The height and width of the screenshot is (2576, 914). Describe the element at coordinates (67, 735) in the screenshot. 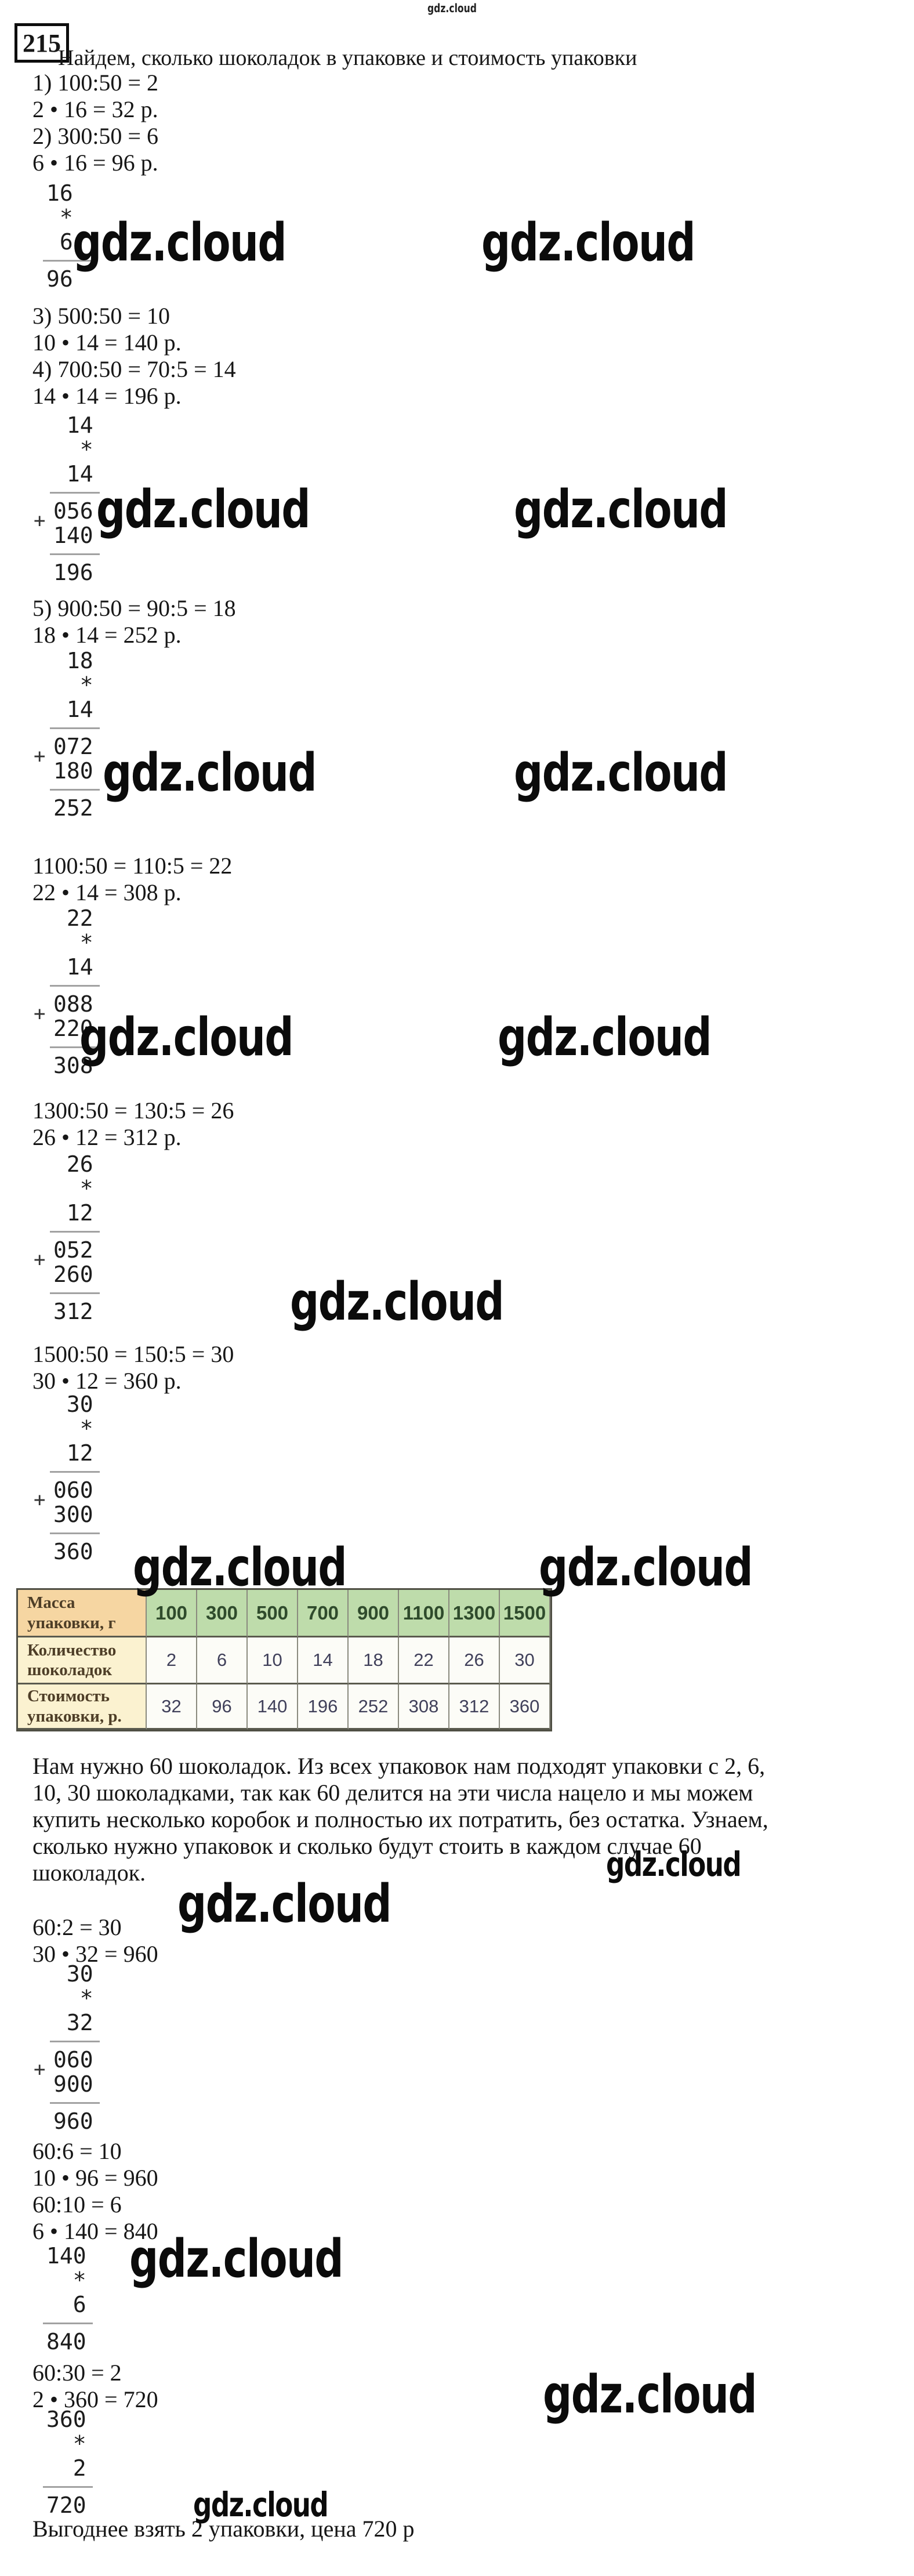

I see `mult-block: 18 * 14 072 180 252 +` at that location.